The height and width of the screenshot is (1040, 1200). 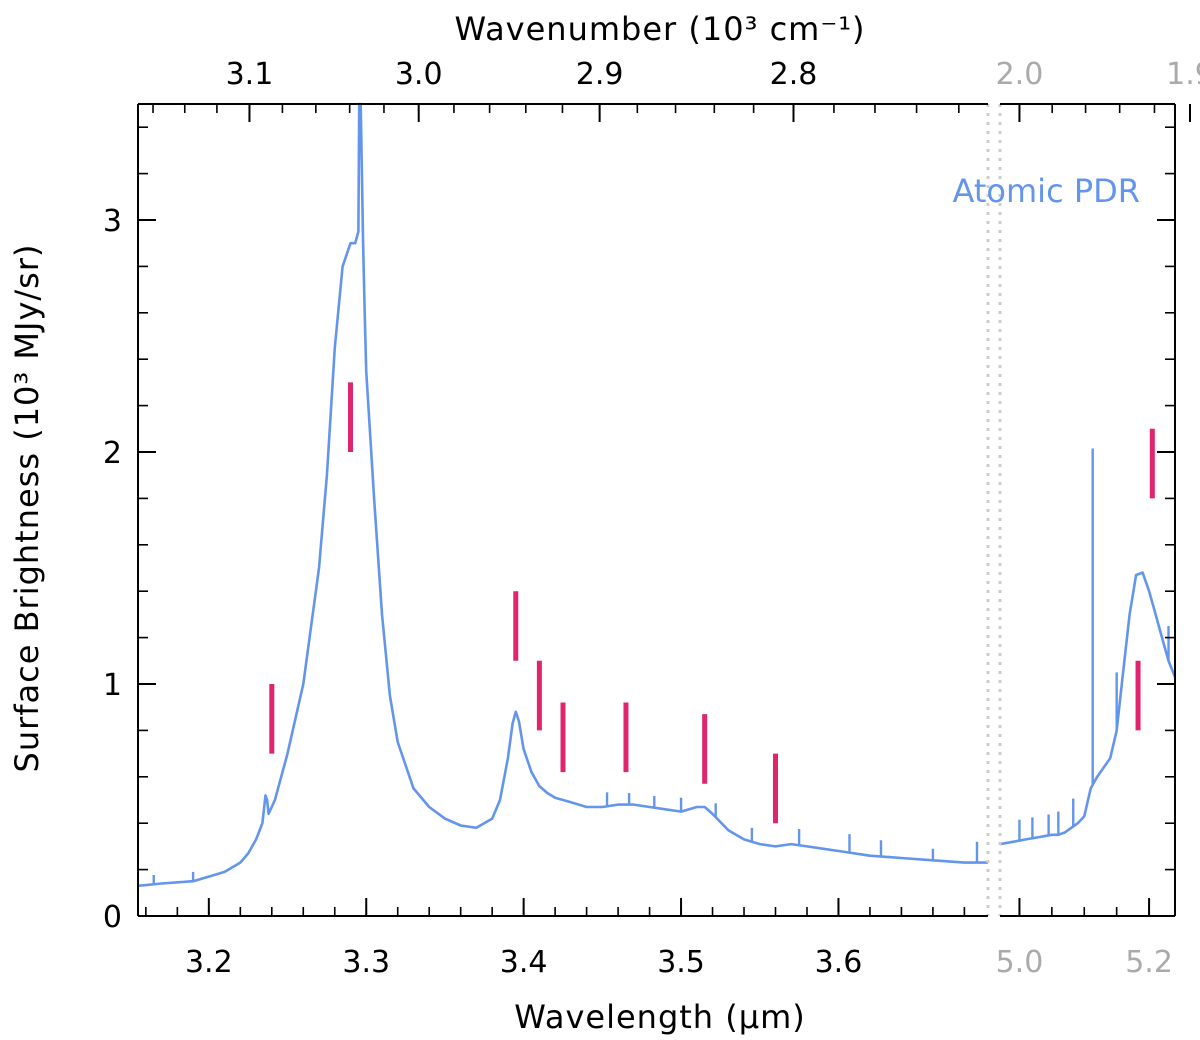 What do you see at coordinates (250, 74) in the screenshot?
I see `top-tick-label: 3.1` at bounding box center [250, 74].